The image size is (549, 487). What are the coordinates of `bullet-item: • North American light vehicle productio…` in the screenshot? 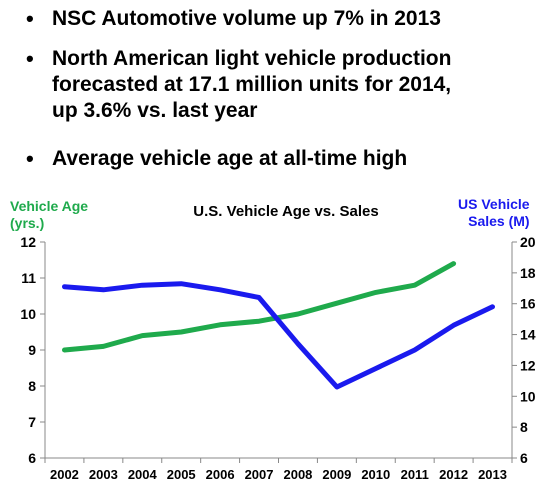 It's located at (254, 85).